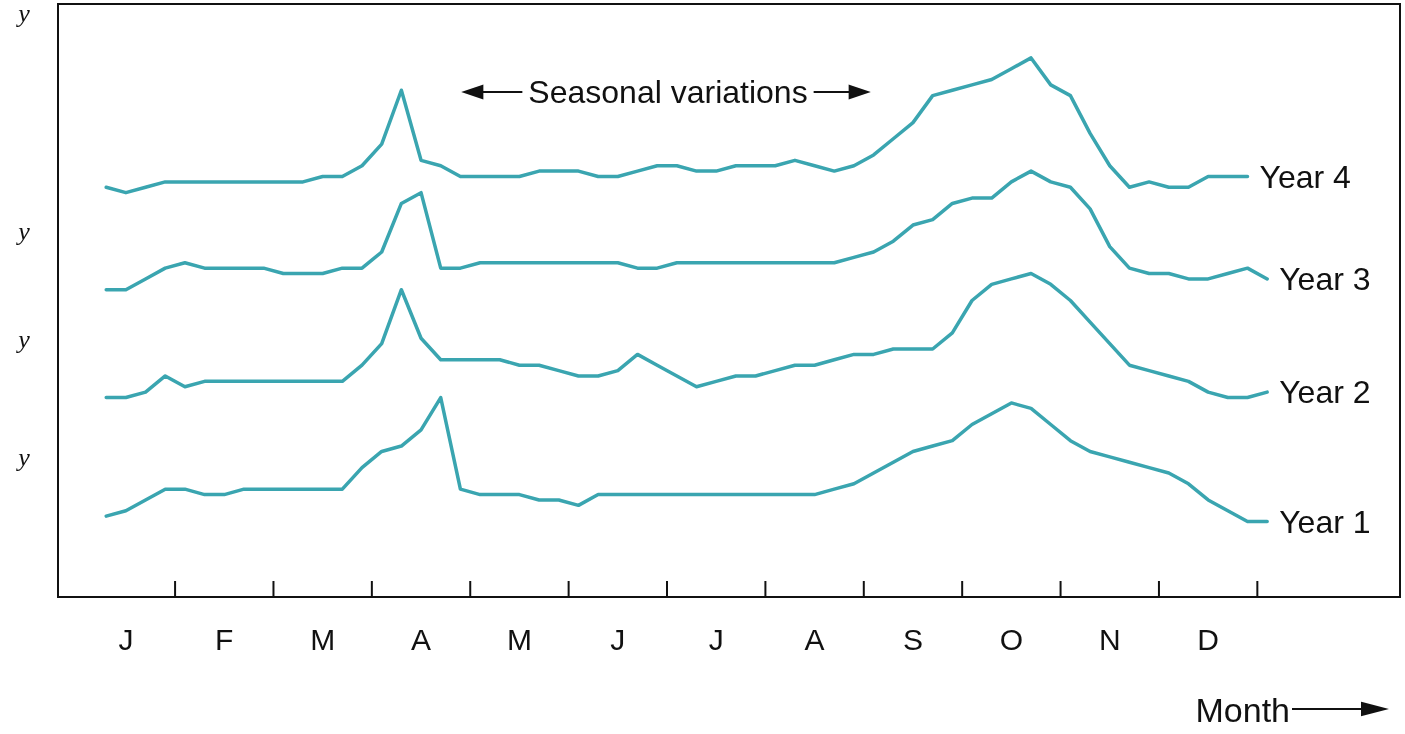  Describe the element at coordinates (912, 639) in the screenshot. I see `x-tick-label: S` at that location.